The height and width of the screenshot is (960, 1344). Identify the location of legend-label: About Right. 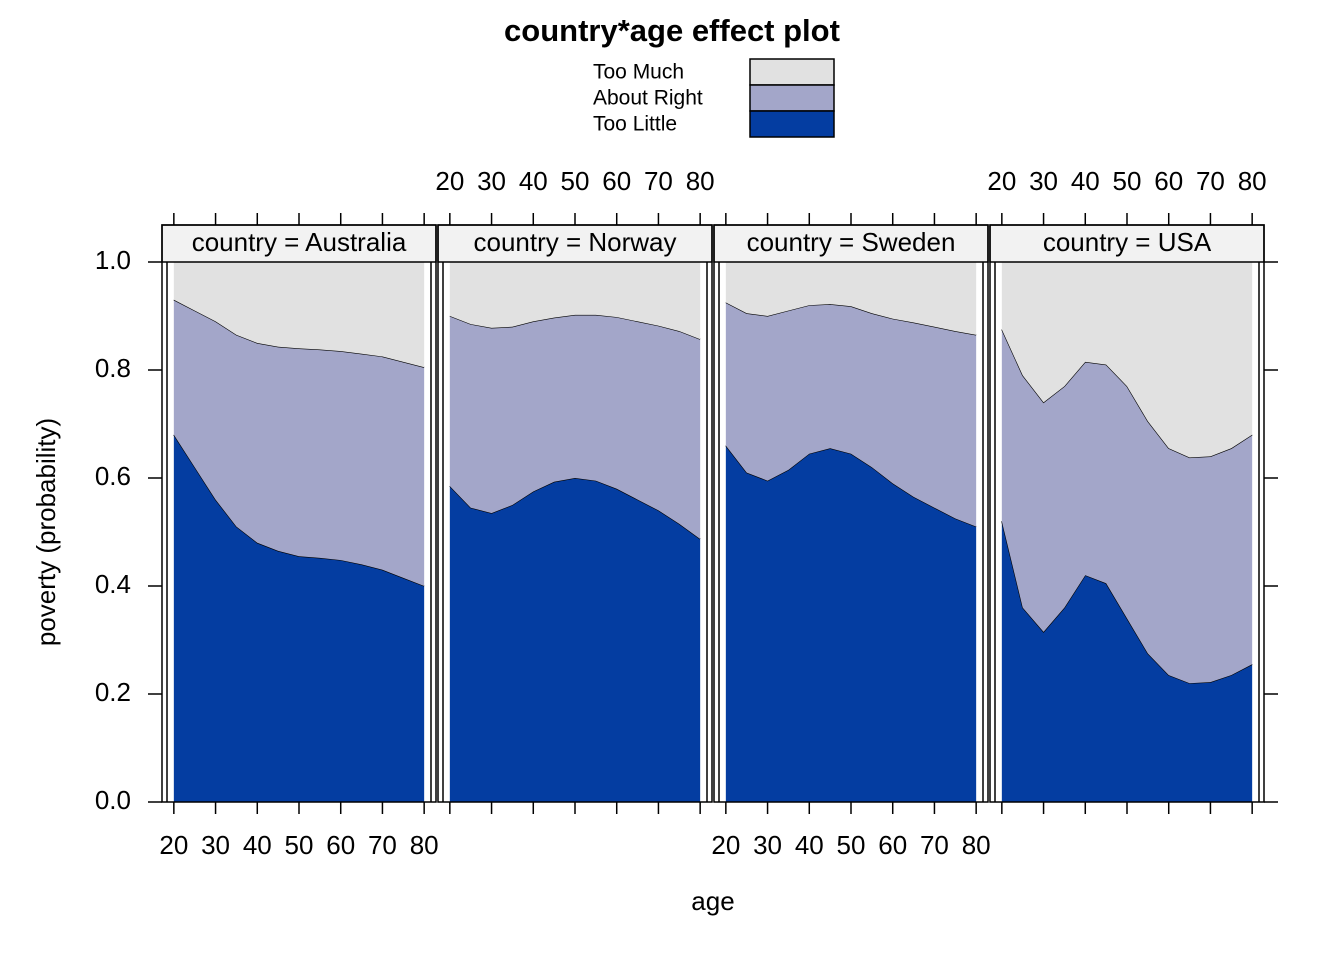
(648, 98).